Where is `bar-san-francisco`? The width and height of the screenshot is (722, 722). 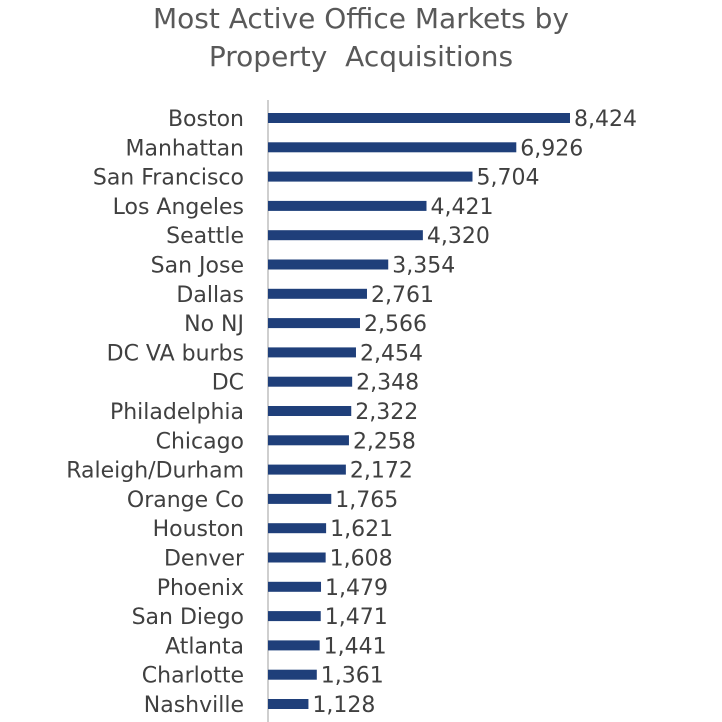 bar-san-francisco is located at coordinates (370, 176).